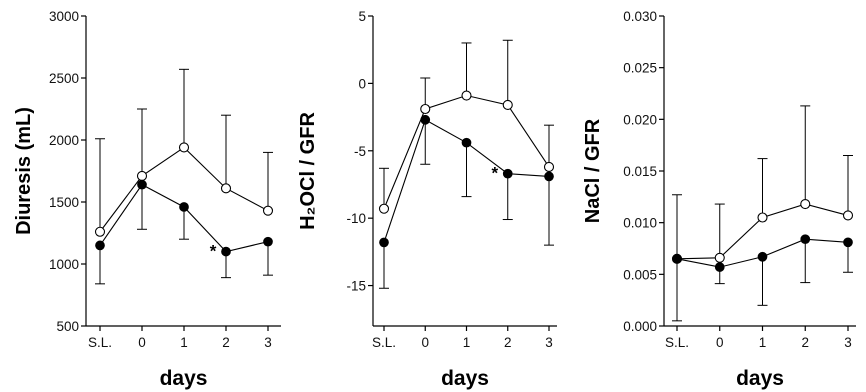 The width and height of the screenshot is (866, 392). What do you see at coordinates (64, 78) in the screenshot?
I see `y-tick-label: 2500` at bounding box center [64, 78].